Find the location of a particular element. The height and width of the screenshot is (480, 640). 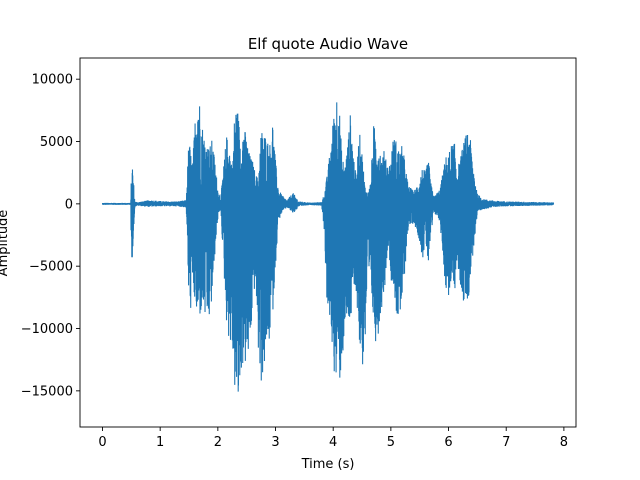

x-tick-label: 7 is located at coordinates (506, 442).